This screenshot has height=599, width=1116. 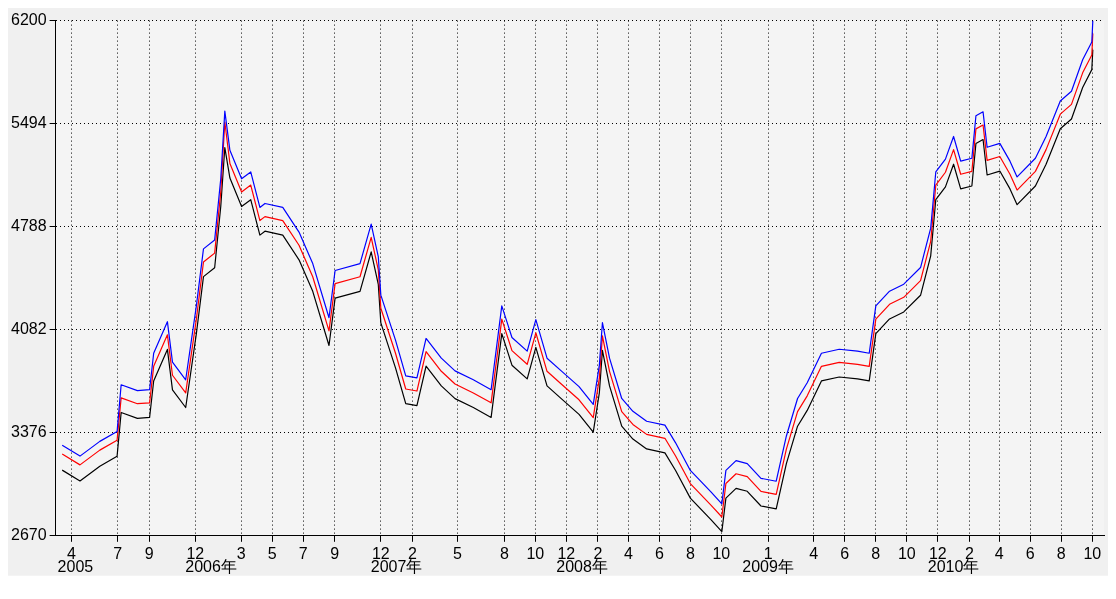 What do you see at coordinates (211, 567) in the screenshot?
I see `text: 2006年` at bounding box center [211, 567].